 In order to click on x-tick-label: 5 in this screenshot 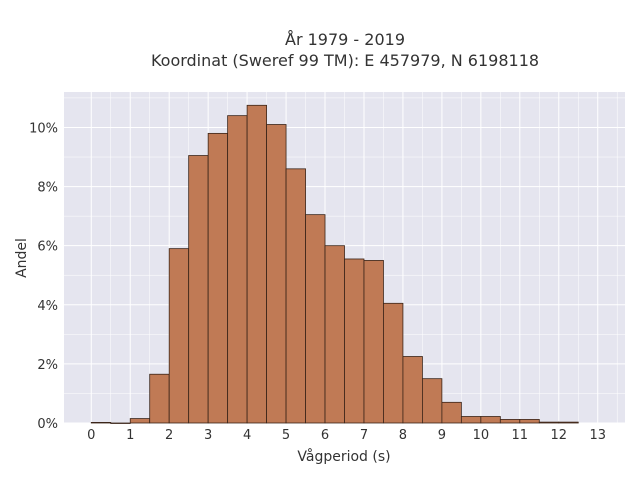, I will do `click(286, 435)`.